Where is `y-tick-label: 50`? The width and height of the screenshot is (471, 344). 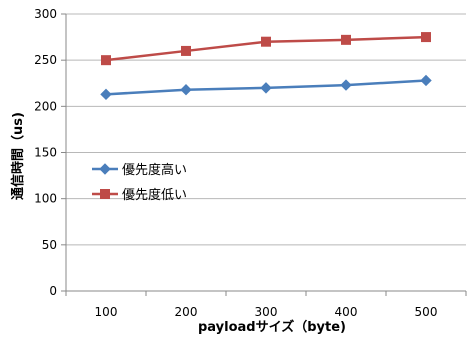 y-tick-label: 50 is located at coordinates (49, 245).